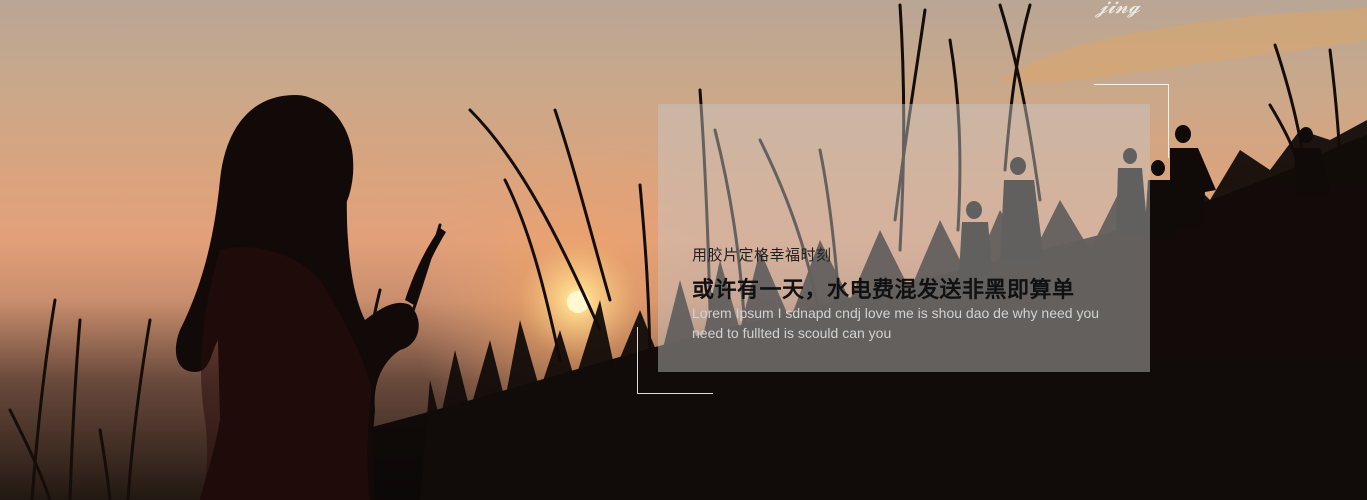 This screenshot has height=500, width=1367. What do you see at coordinates (1183, 45) in the screenshot?
I see `cloud` at bounding box center [1183, 45].